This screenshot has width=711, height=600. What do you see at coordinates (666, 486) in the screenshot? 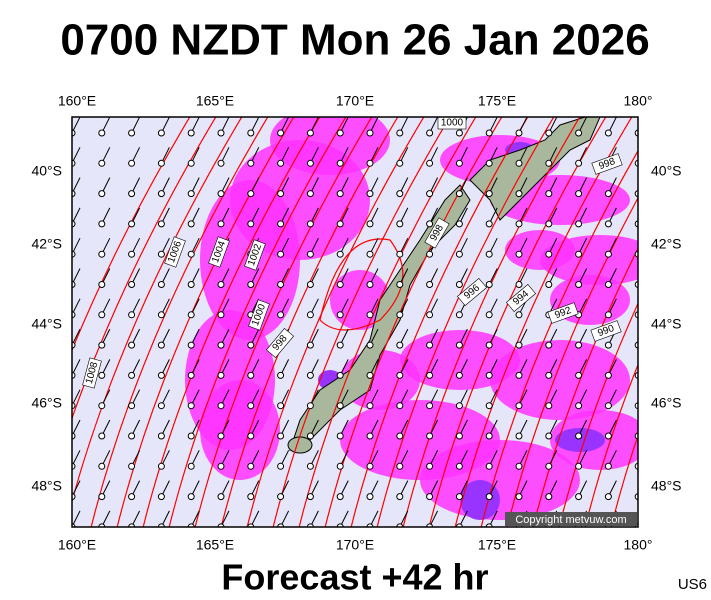
I see `lat-label-right: 48°S` at bounding box center [666, 486].